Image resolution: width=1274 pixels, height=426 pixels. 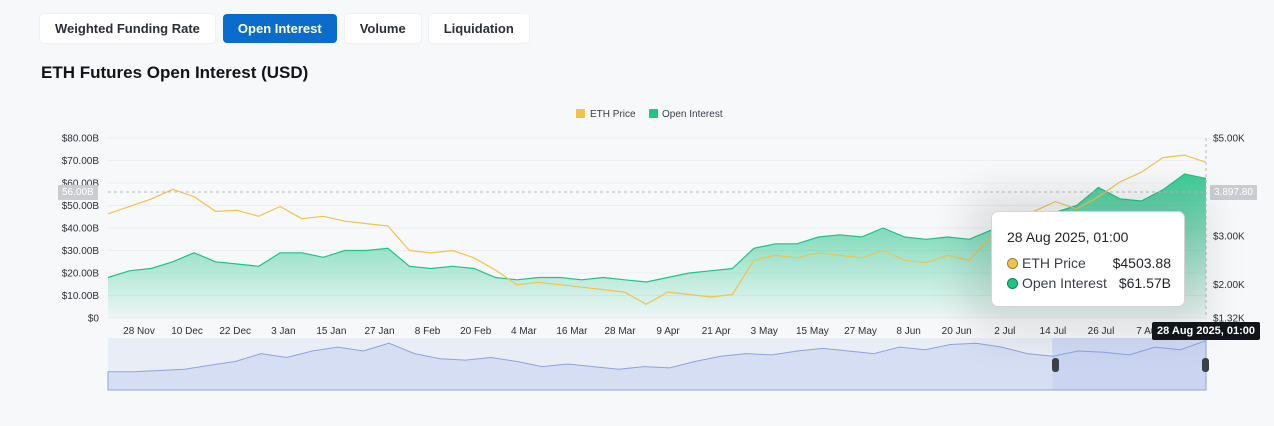 I want to click on x-tick-label: 26 Jul, so click(x=1101, y=331).